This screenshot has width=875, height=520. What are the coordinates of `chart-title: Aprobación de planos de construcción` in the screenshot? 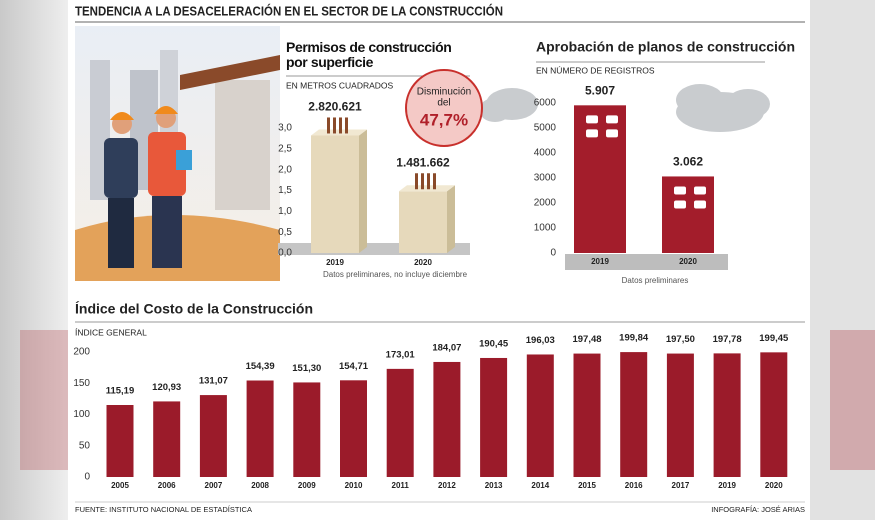 It's located at (665, 47).